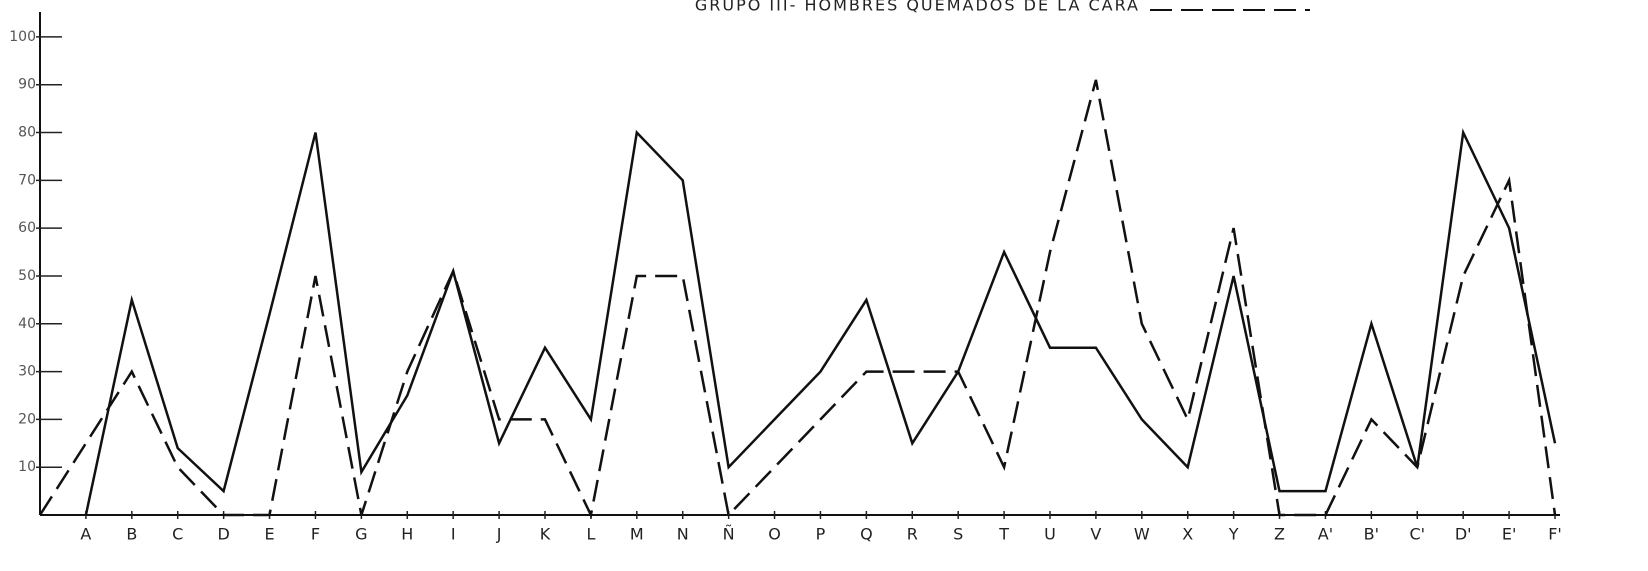 This screenshot has width=1648, height=571. Describe the element at coordinates (361, 534) in the screenshot. I see `x-tick-label: G` at that location.